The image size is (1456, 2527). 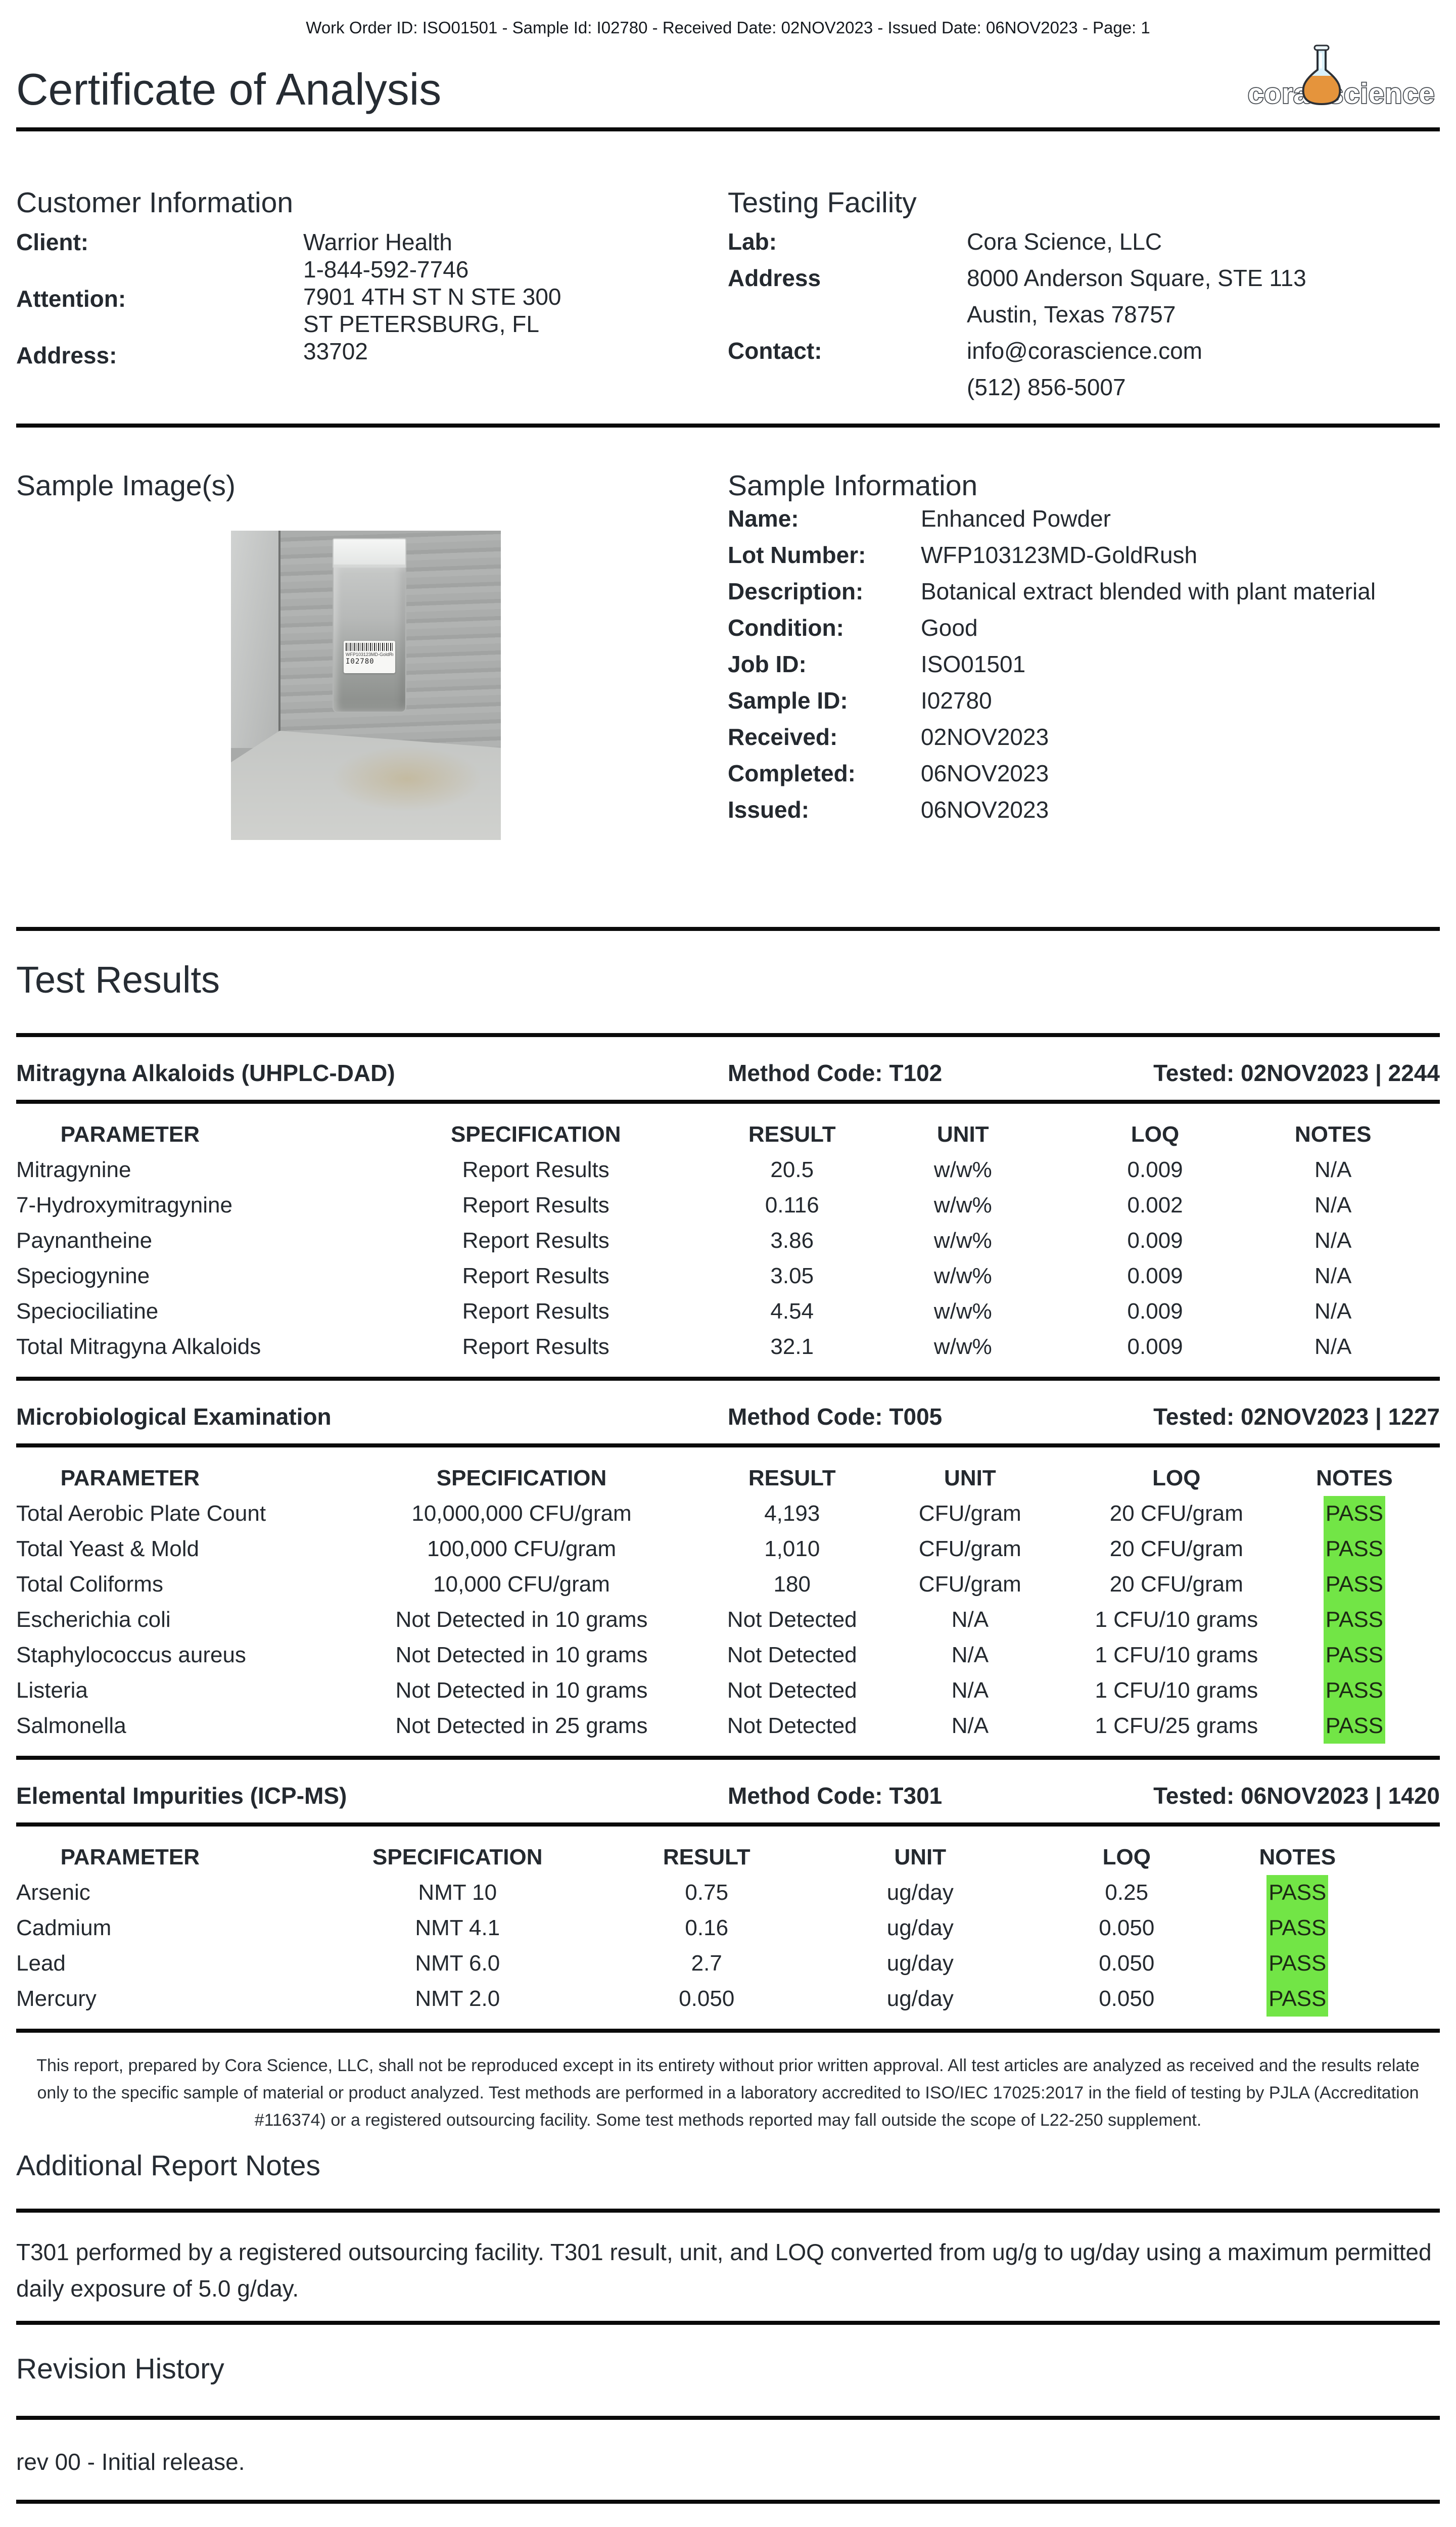 I want to click on table-name: Microbiological Examination, so click(x=174, y=1416).